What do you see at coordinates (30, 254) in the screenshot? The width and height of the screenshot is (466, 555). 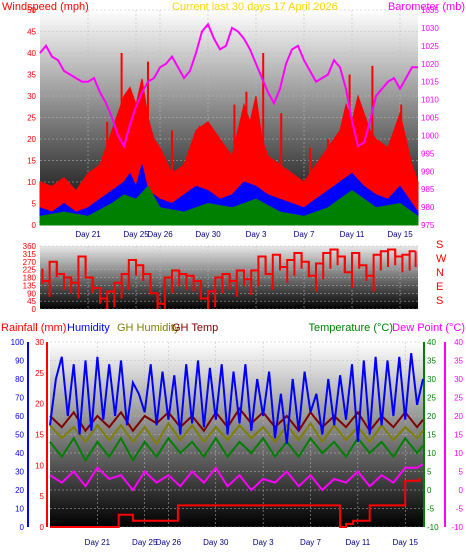 I see `direction-tick-label: 315` at bounding box center [30, 254].